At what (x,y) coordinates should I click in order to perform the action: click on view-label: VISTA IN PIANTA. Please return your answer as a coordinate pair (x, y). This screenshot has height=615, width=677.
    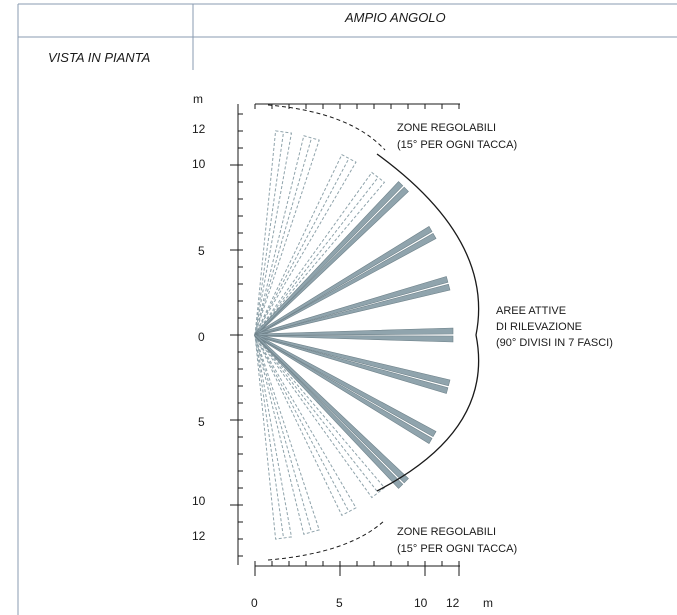
    Looking at the image, I should click on (99, 57).